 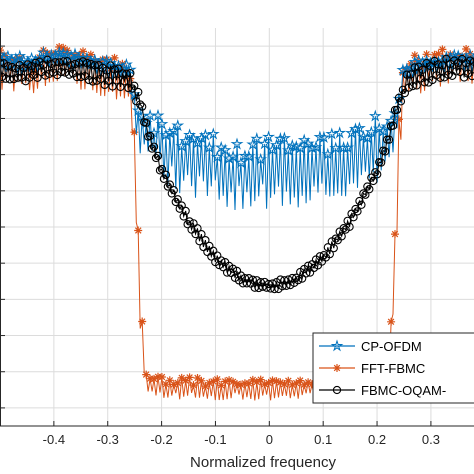 I want to click on legend-entry: FFT-FBMC, so click(x=372, y=368).